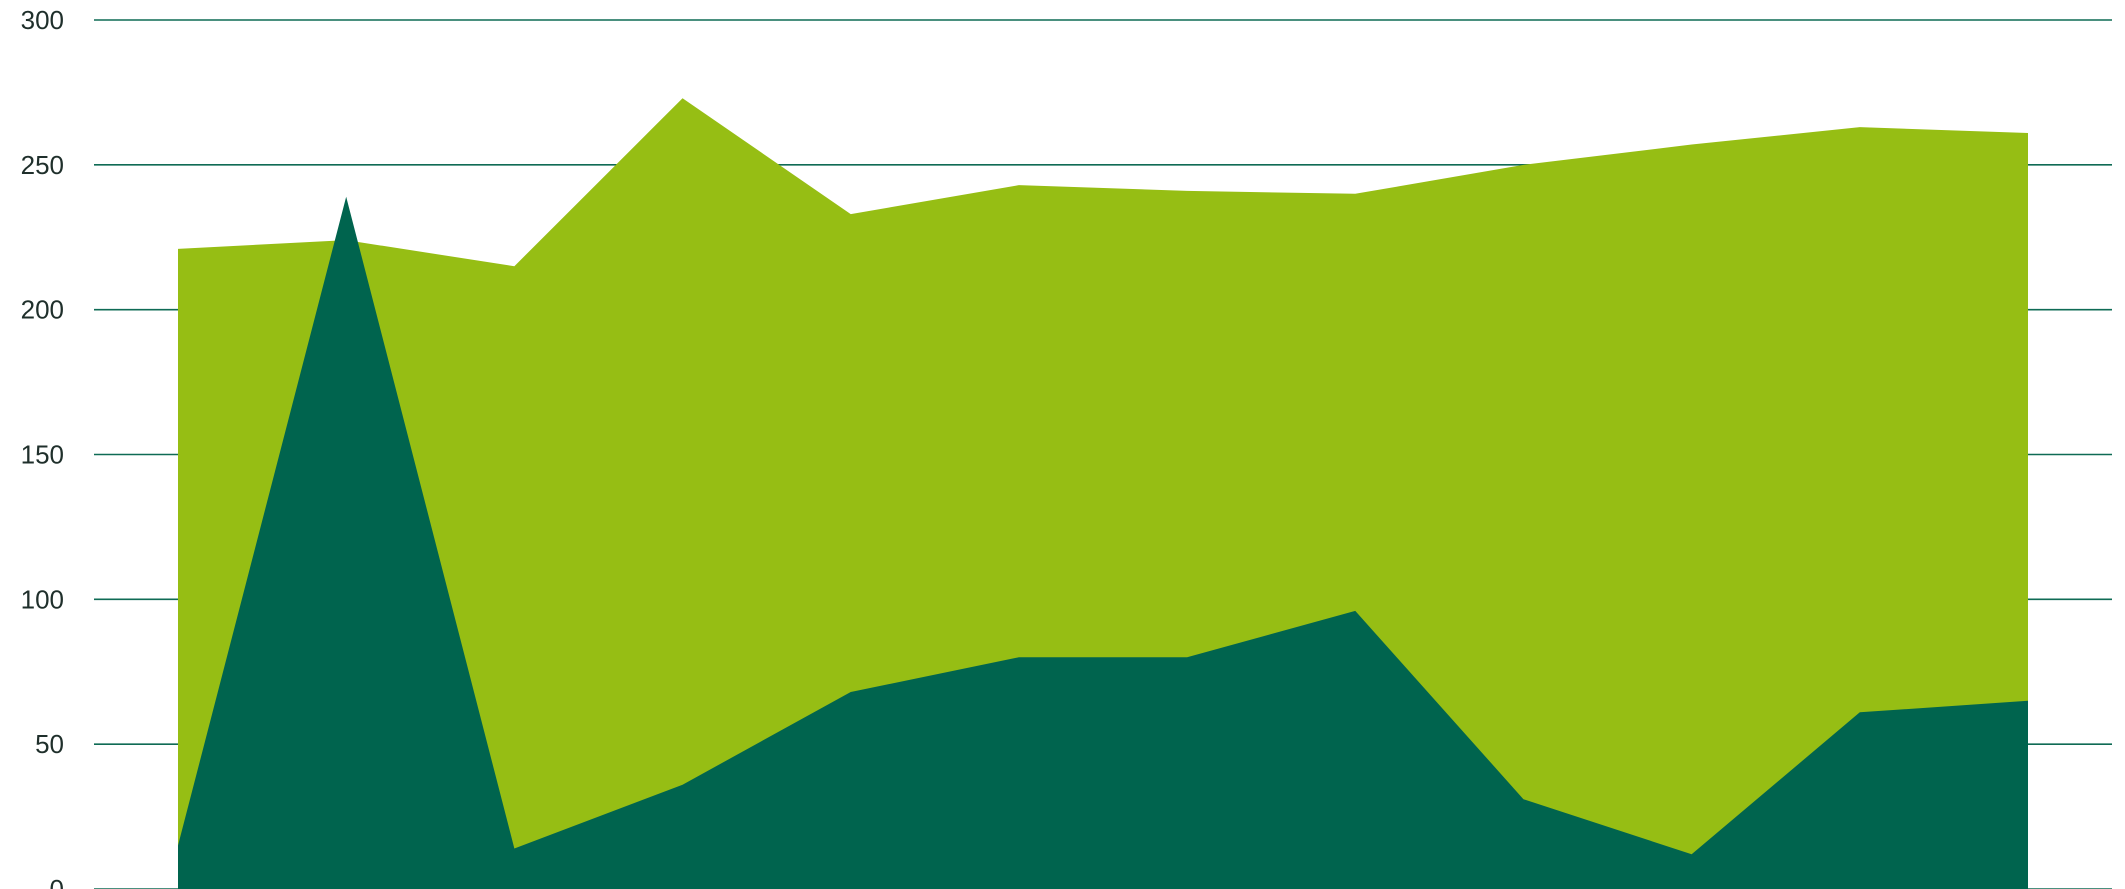  I want to click on y-tick-label-200: 200, so click(42, 310).